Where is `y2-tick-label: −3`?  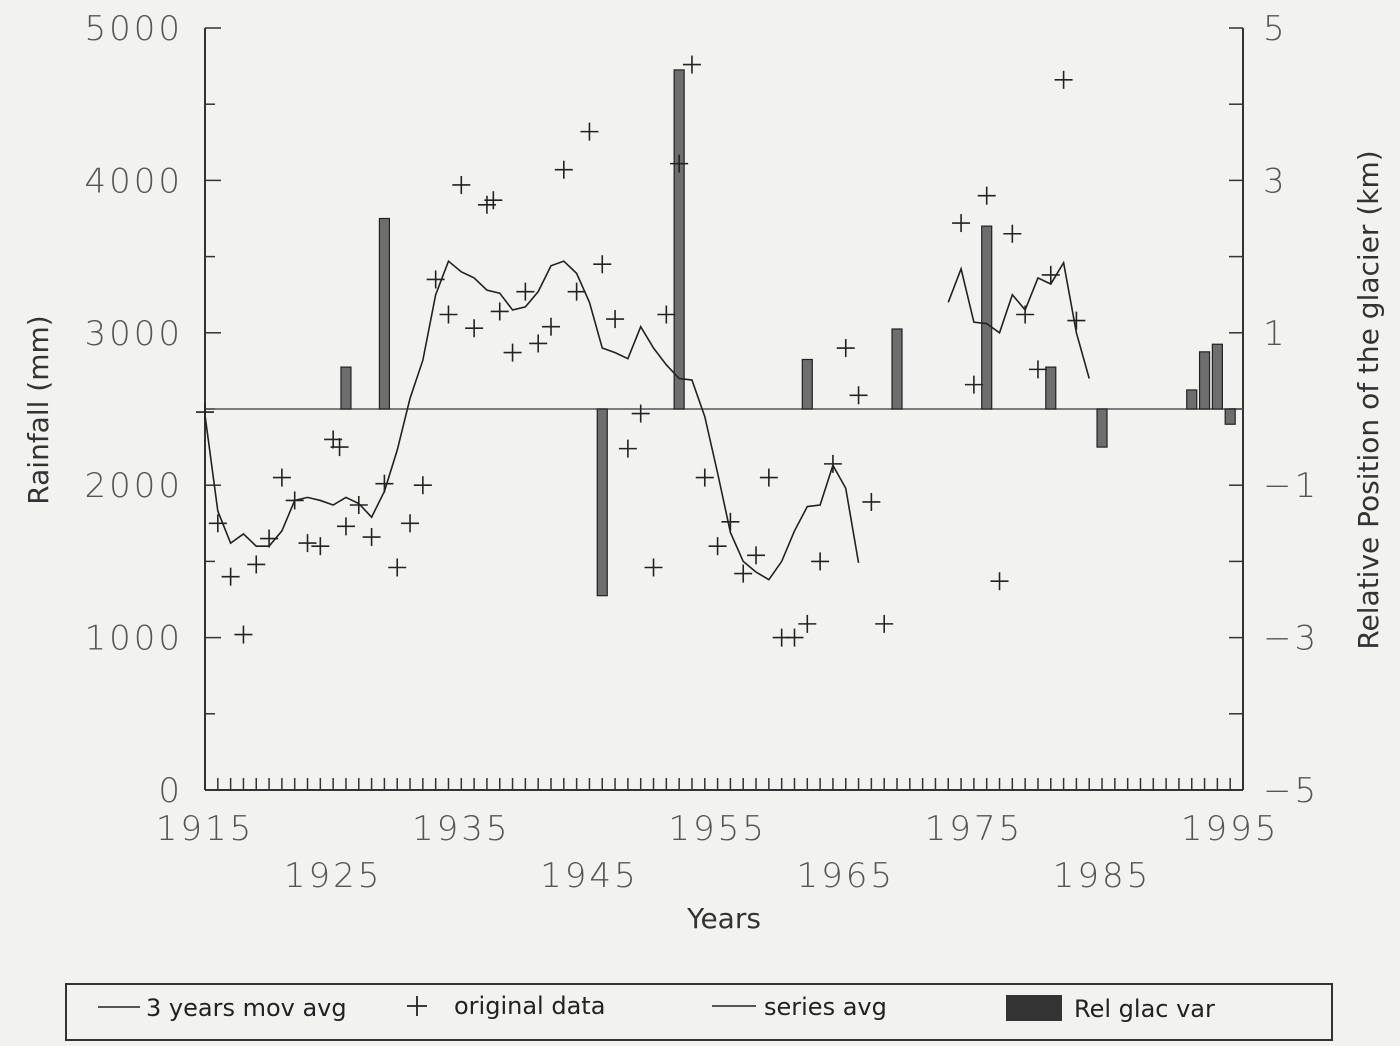
y2-tick-label: −3 is located at coordinates (1291, 639).